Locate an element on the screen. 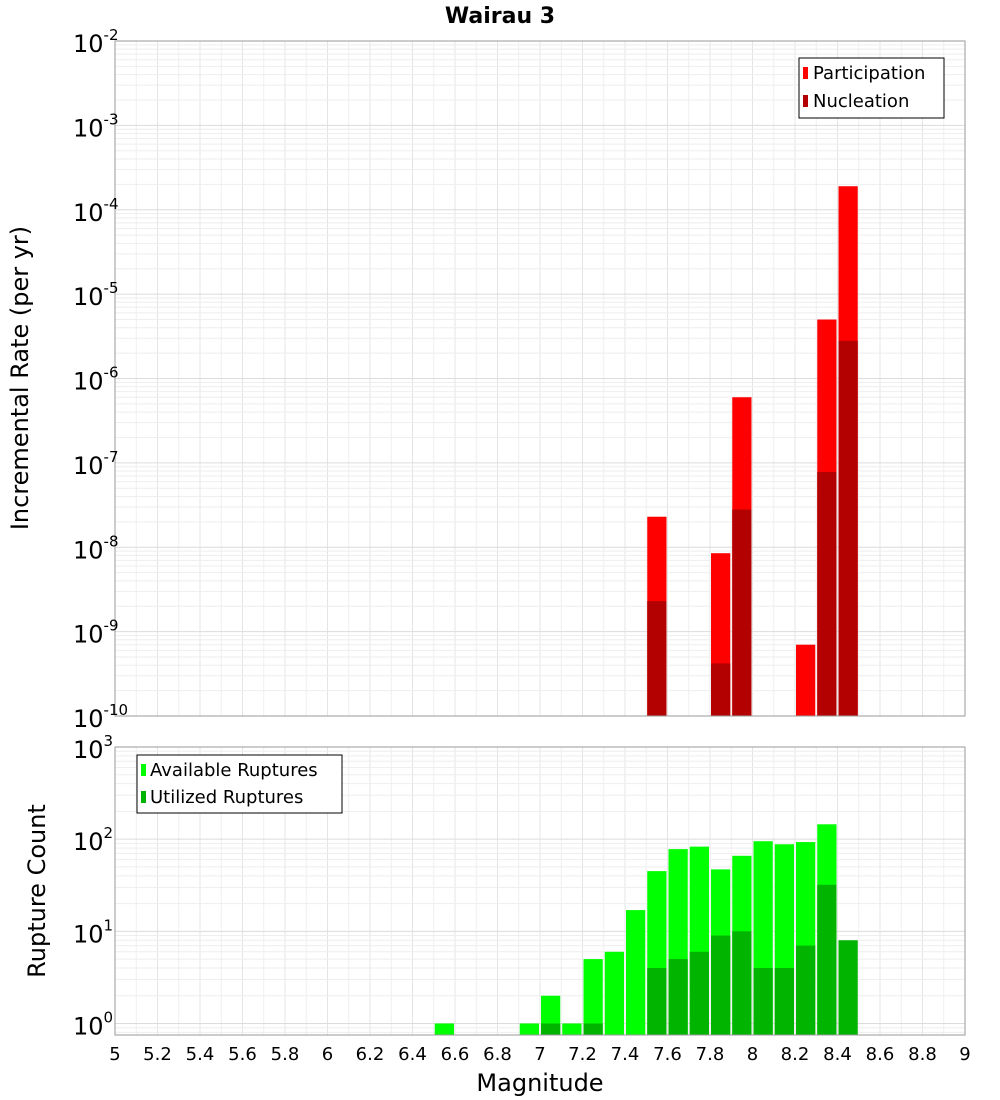  rate-y-tick-labels: 10⁻¹⁰ 10⁻⁹ 10⁻⁸ 10⁻⁷ 10⁻⁶ 10⁻⁵ 10⁻⁴ 10⁻³ 10⁻² is located at coordinates (100, 379).